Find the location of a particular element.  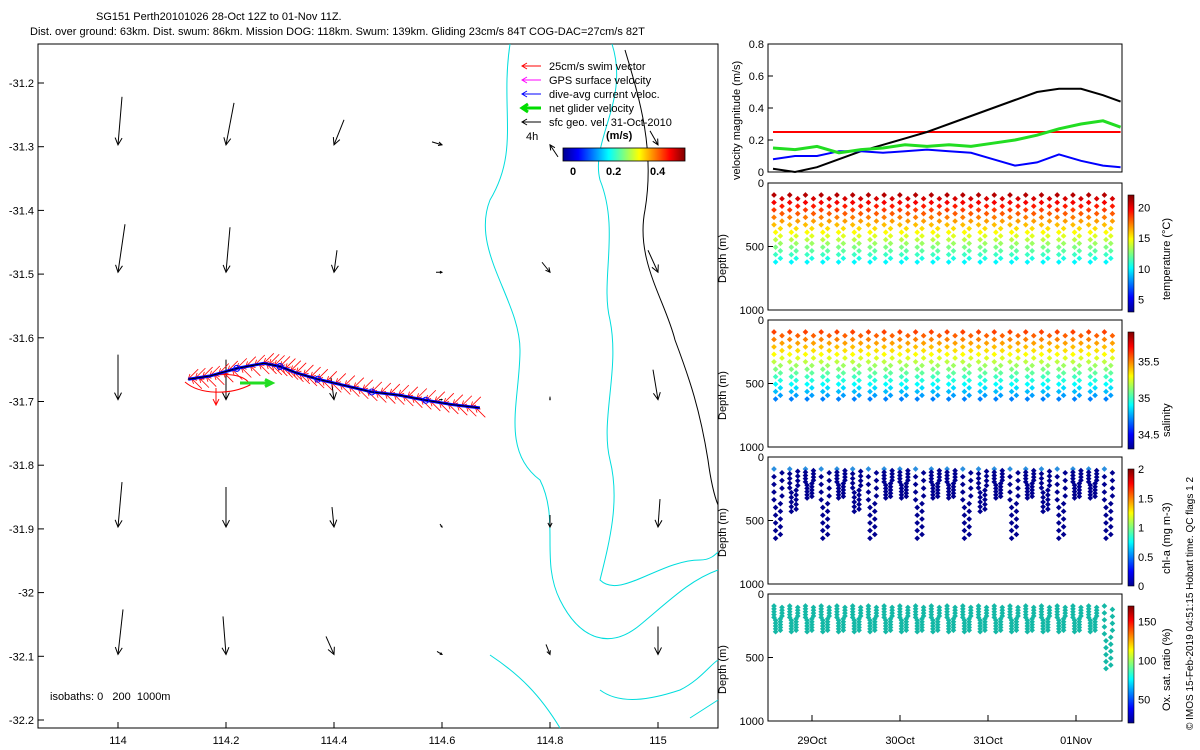

map-x-ticks: 114 114.2 114.4 114.6 114.8 115 is located at coordinates (388, 734).